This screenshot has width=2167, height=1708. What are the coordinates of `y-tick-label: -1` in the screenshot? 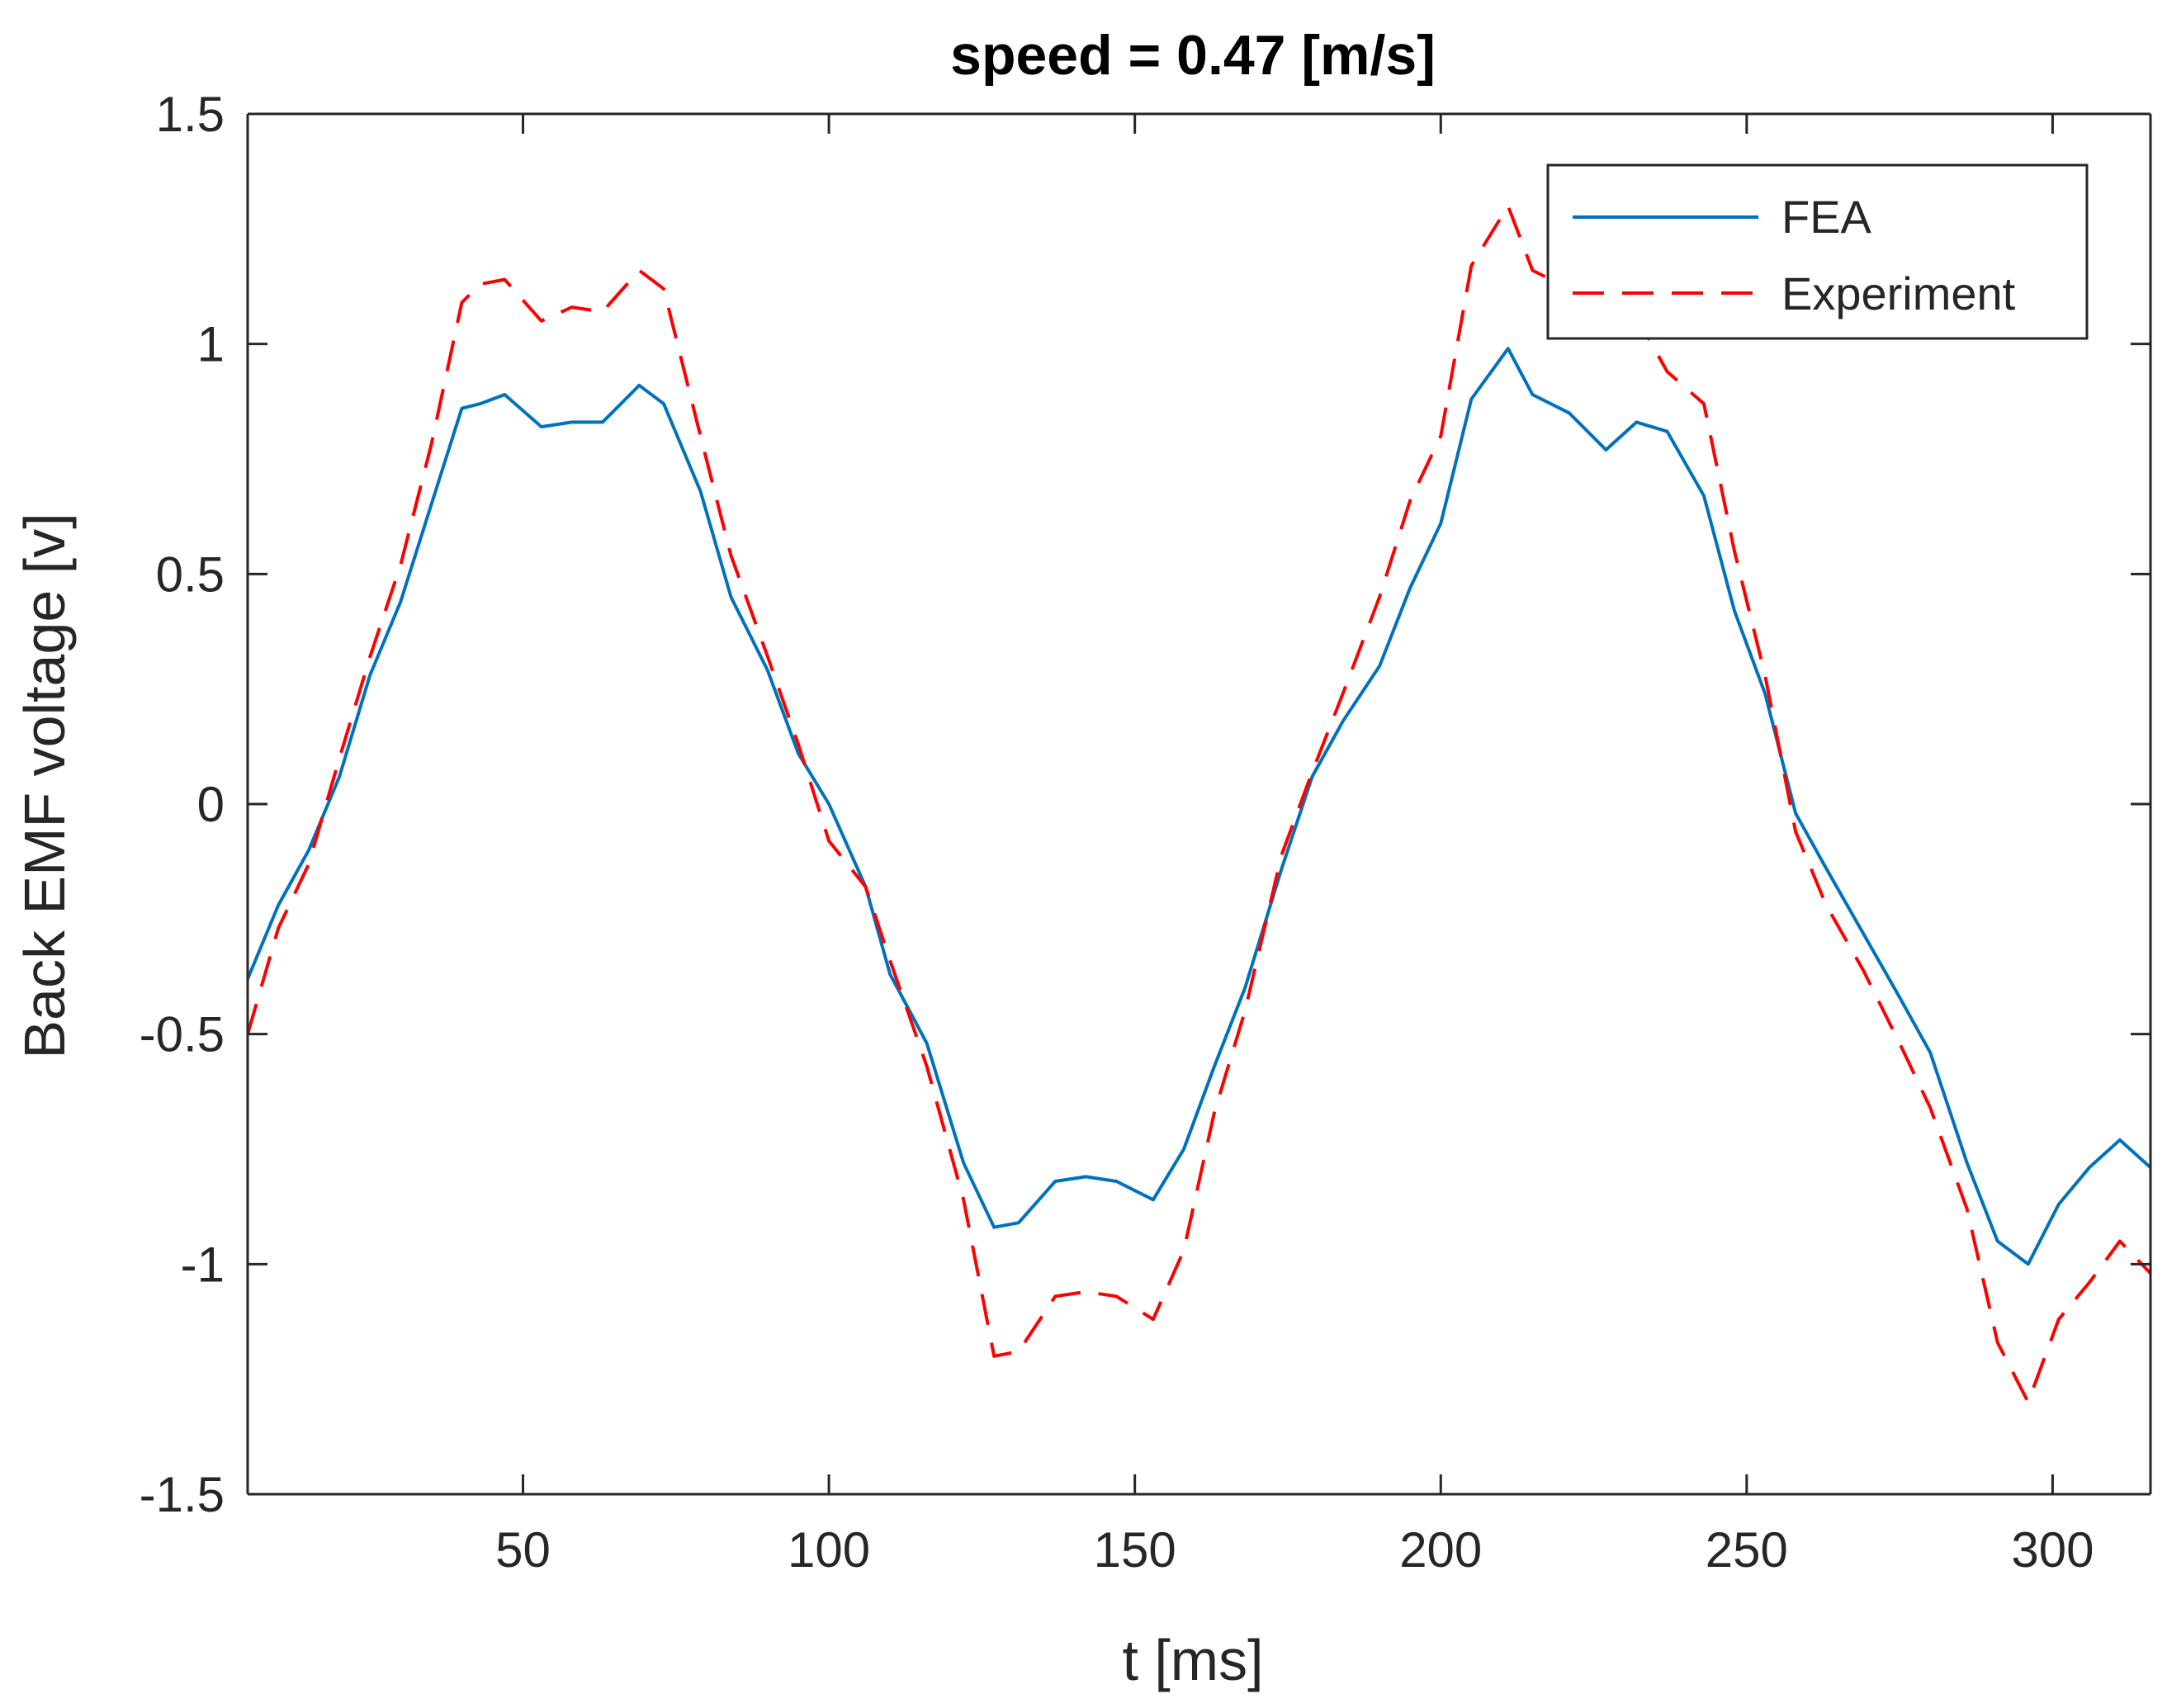 It's located at (203, 1265).